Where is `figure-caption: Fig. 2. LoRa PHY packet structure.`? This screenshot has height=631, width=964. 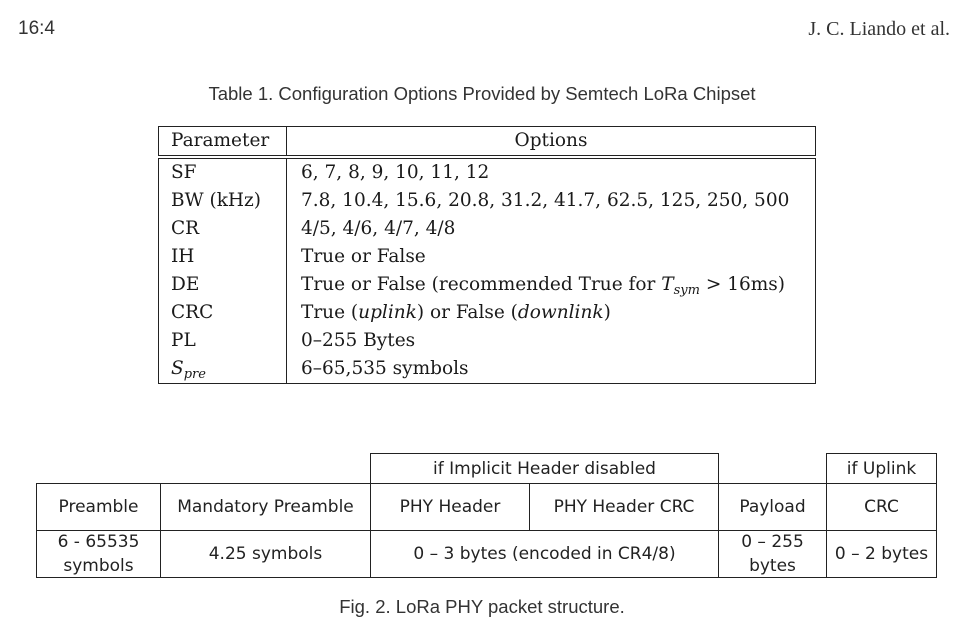
figure-caption: Fig. 2. LoRa PHY packet structure. is located at coordinates (482, 606).